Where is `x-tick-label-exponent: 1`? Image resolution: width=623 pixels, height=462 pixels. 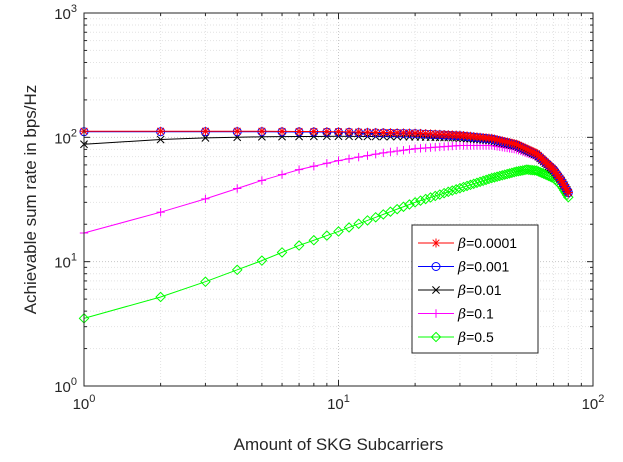
x-tick-label-exponent: 1 is located at coordinates (347, 399).